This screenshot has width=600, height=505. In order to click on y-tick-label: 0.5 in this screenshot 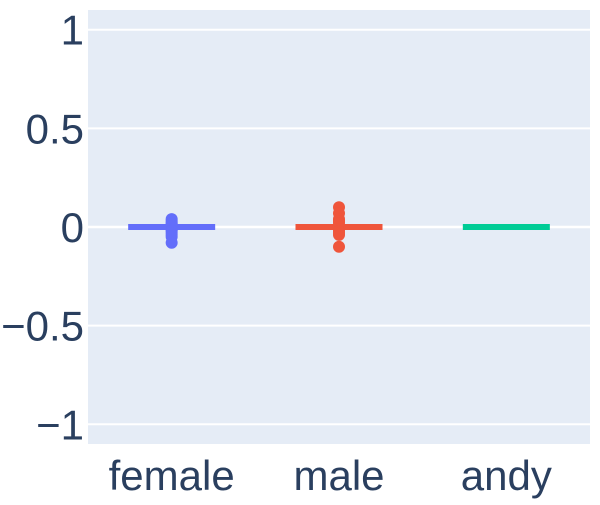, I will do `click(55, 128)`.